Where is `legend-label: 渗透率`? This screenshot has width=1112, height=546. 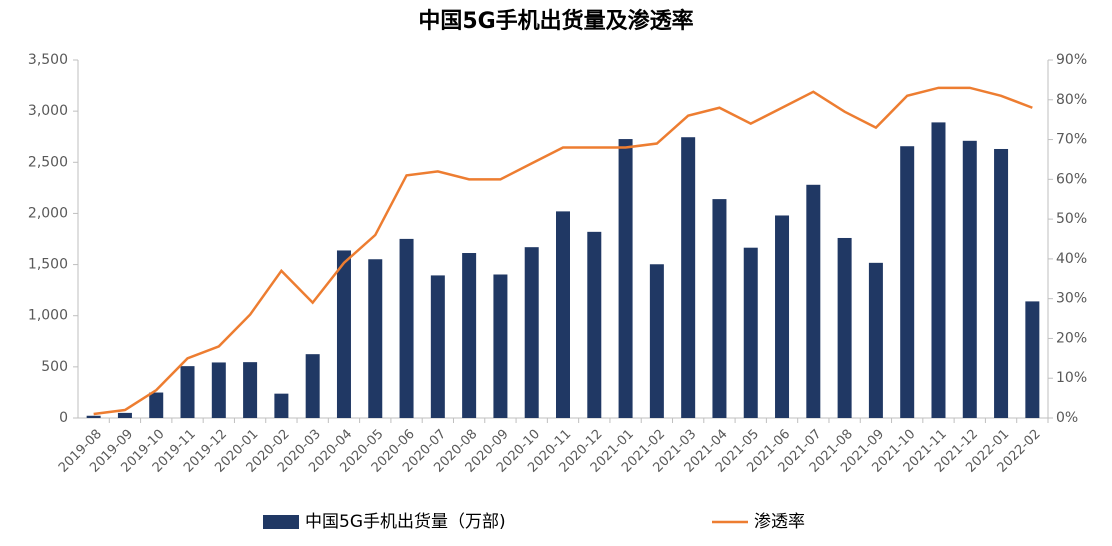 legend-label: 渗透率 is located at coordinates (779, 522).